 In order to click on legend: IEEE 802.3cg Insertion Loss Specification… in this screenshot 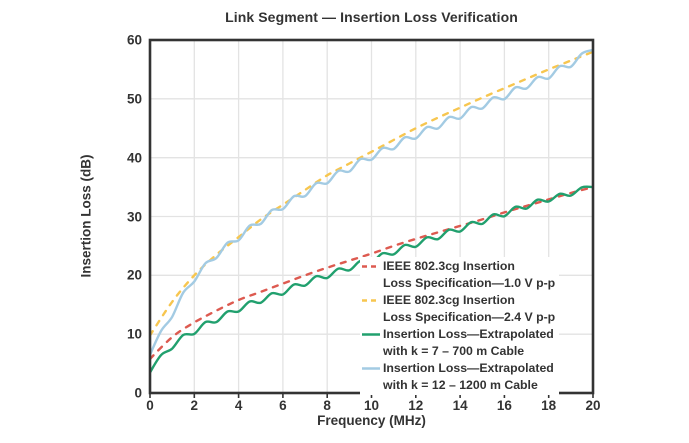, I will do `click(460, 326)`.